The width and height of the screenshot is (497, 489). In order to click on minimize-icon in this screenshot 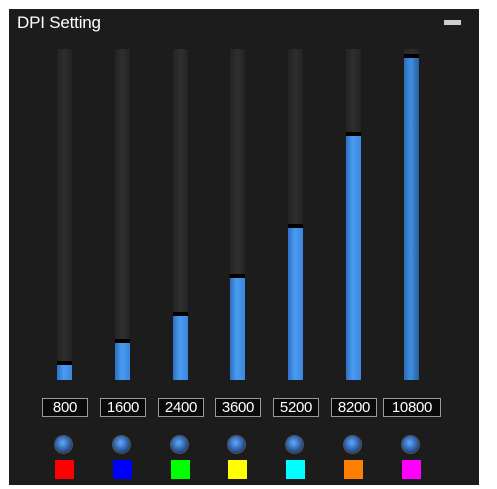, I will do `click(452, 22)`.